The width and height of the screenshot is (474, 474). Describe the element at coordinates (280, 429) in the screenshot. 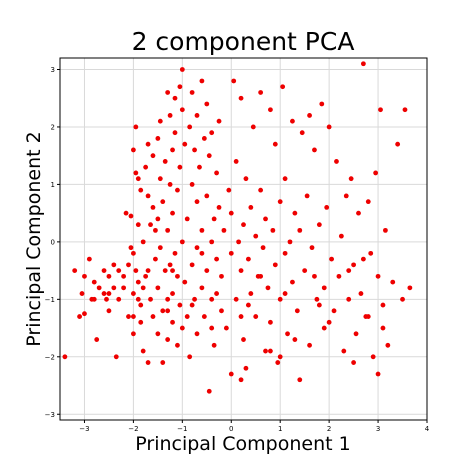

I see `x-tick-label: 1` at that location.